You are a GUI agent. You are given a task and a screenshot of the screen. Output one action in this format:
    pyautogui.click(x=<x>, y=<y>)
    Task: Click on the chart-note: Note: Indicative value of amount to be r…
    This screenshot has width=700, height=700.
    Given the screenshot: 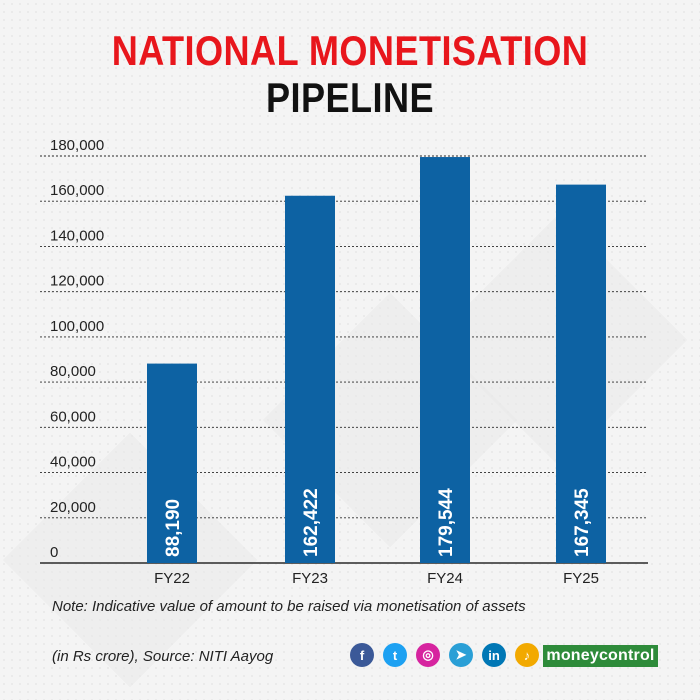 What is the action you would take?
    pyautogui.click(x=289, y=606)
    